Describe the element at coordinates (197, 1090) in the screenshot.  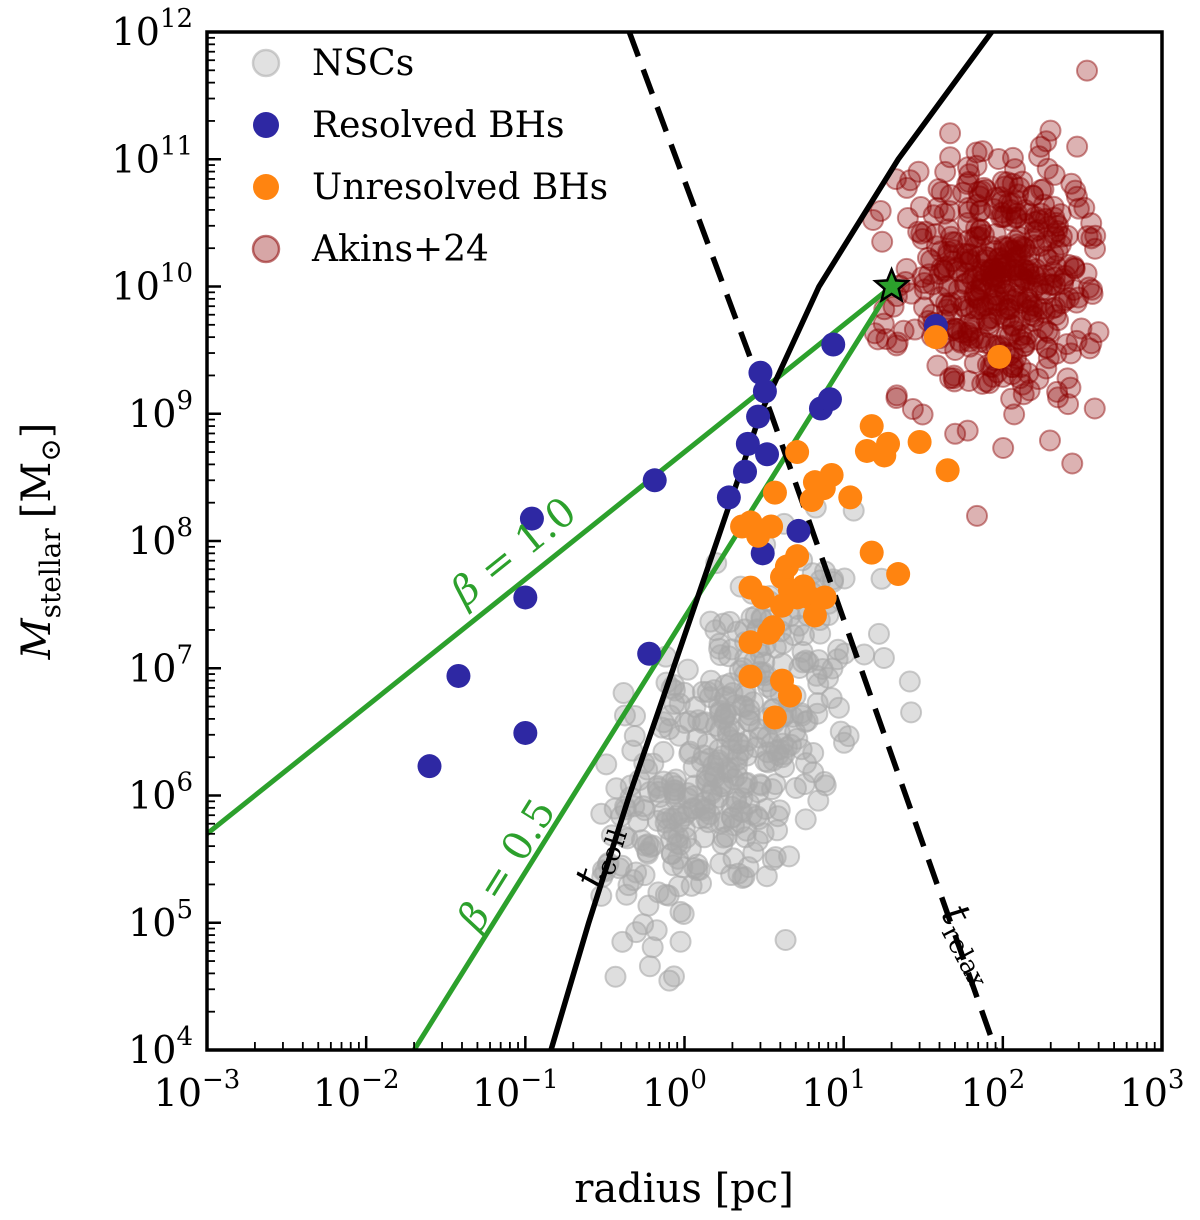
I see `x-tick-label: 10−3` at that location.